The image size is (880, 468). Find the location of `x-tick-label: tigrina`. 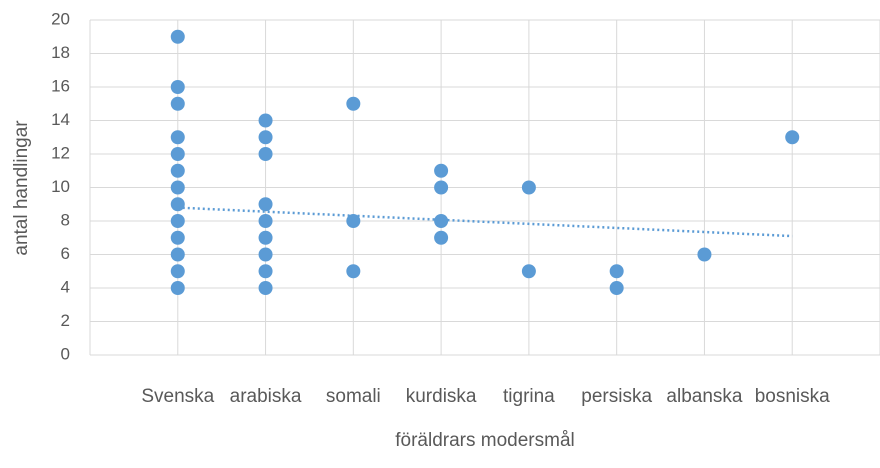

x-tick-label: tigrina is located at coordinates (529, 396).